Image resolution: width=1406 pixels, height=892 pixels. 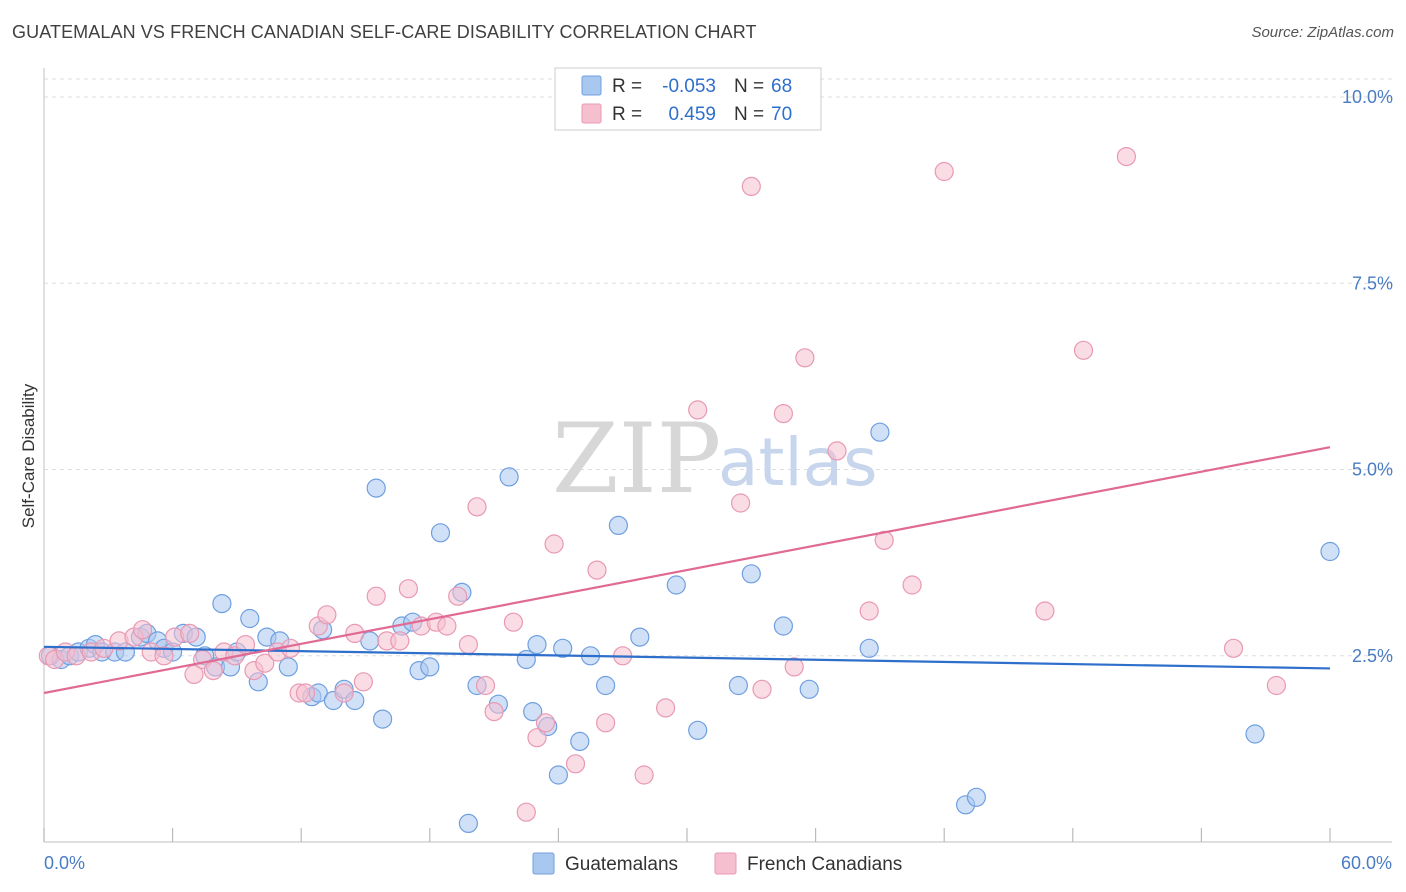 I want to click on watermark: ZIP atlas, so click(x=715, y=459).